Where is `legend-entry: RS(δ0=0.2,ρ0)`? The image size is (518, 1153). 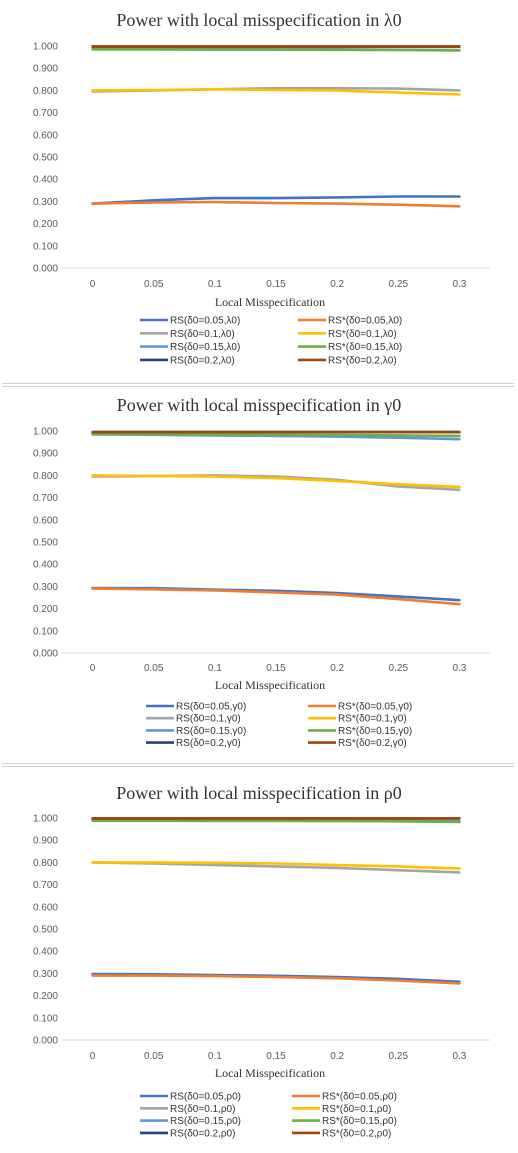 legend-entry: RS(δ0=0.2,ρ0) is located at coordinates (202, 1133).